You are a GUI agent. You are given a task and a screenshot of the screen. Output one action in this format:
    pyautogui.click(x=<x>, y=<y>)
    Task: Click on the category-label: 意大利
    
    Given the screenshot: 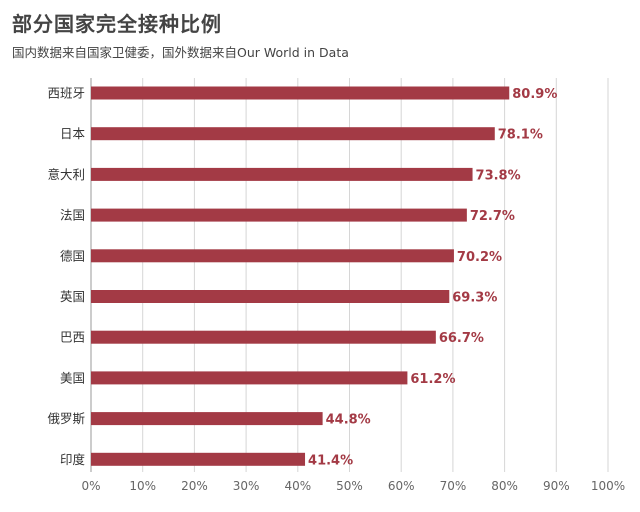 What is the action you would take?
    pyautogui.click(x=66, y=174)
    